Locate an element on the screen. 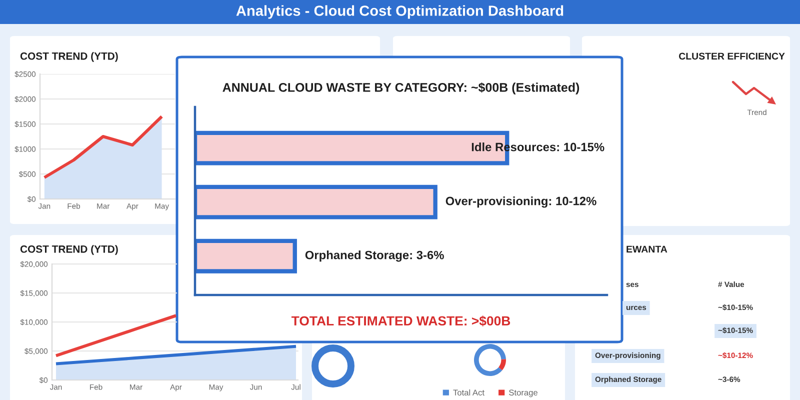 The image size is (800, 400). annotation: TOTAL ESTIMATED WASTE: >$00B is located at coordinates (400, 321).